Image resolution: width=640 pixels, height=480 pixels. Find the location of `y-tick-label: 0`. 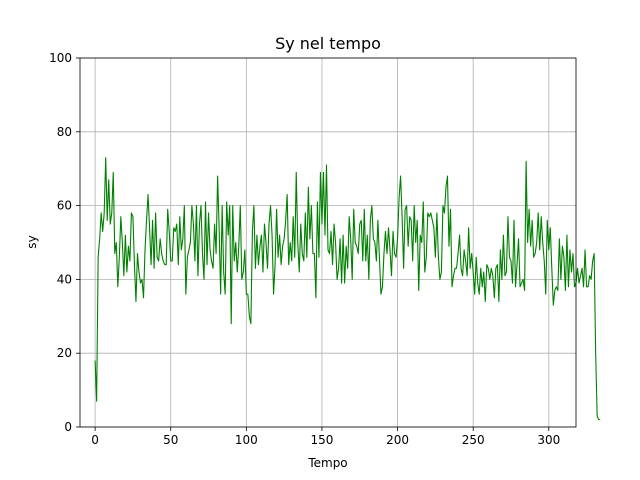

y-tick-label: 0 is located at coordinates (68, 427).